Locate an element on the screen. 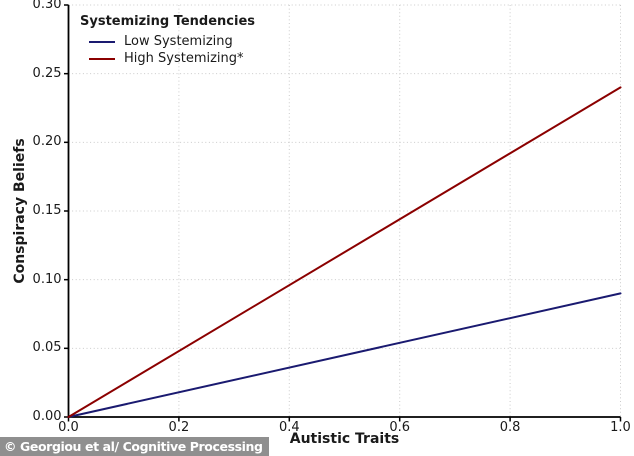 The width and height of the screenshot is (634, 456). y-tick-label: 0.15 is located at coordinates (47, 210).